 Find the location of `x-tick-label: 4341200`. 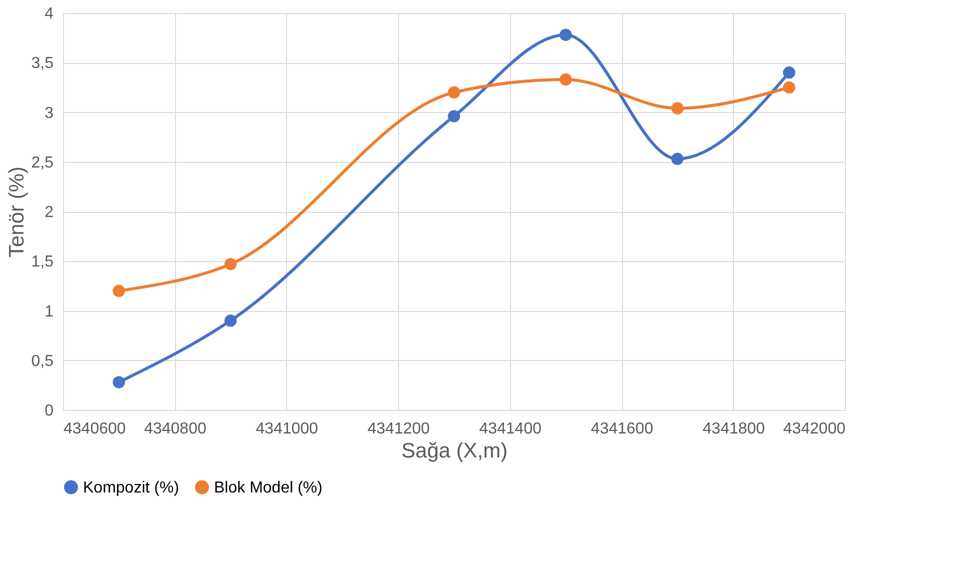

x-tick-label: 4341200 is located at coordinates (398, 429).